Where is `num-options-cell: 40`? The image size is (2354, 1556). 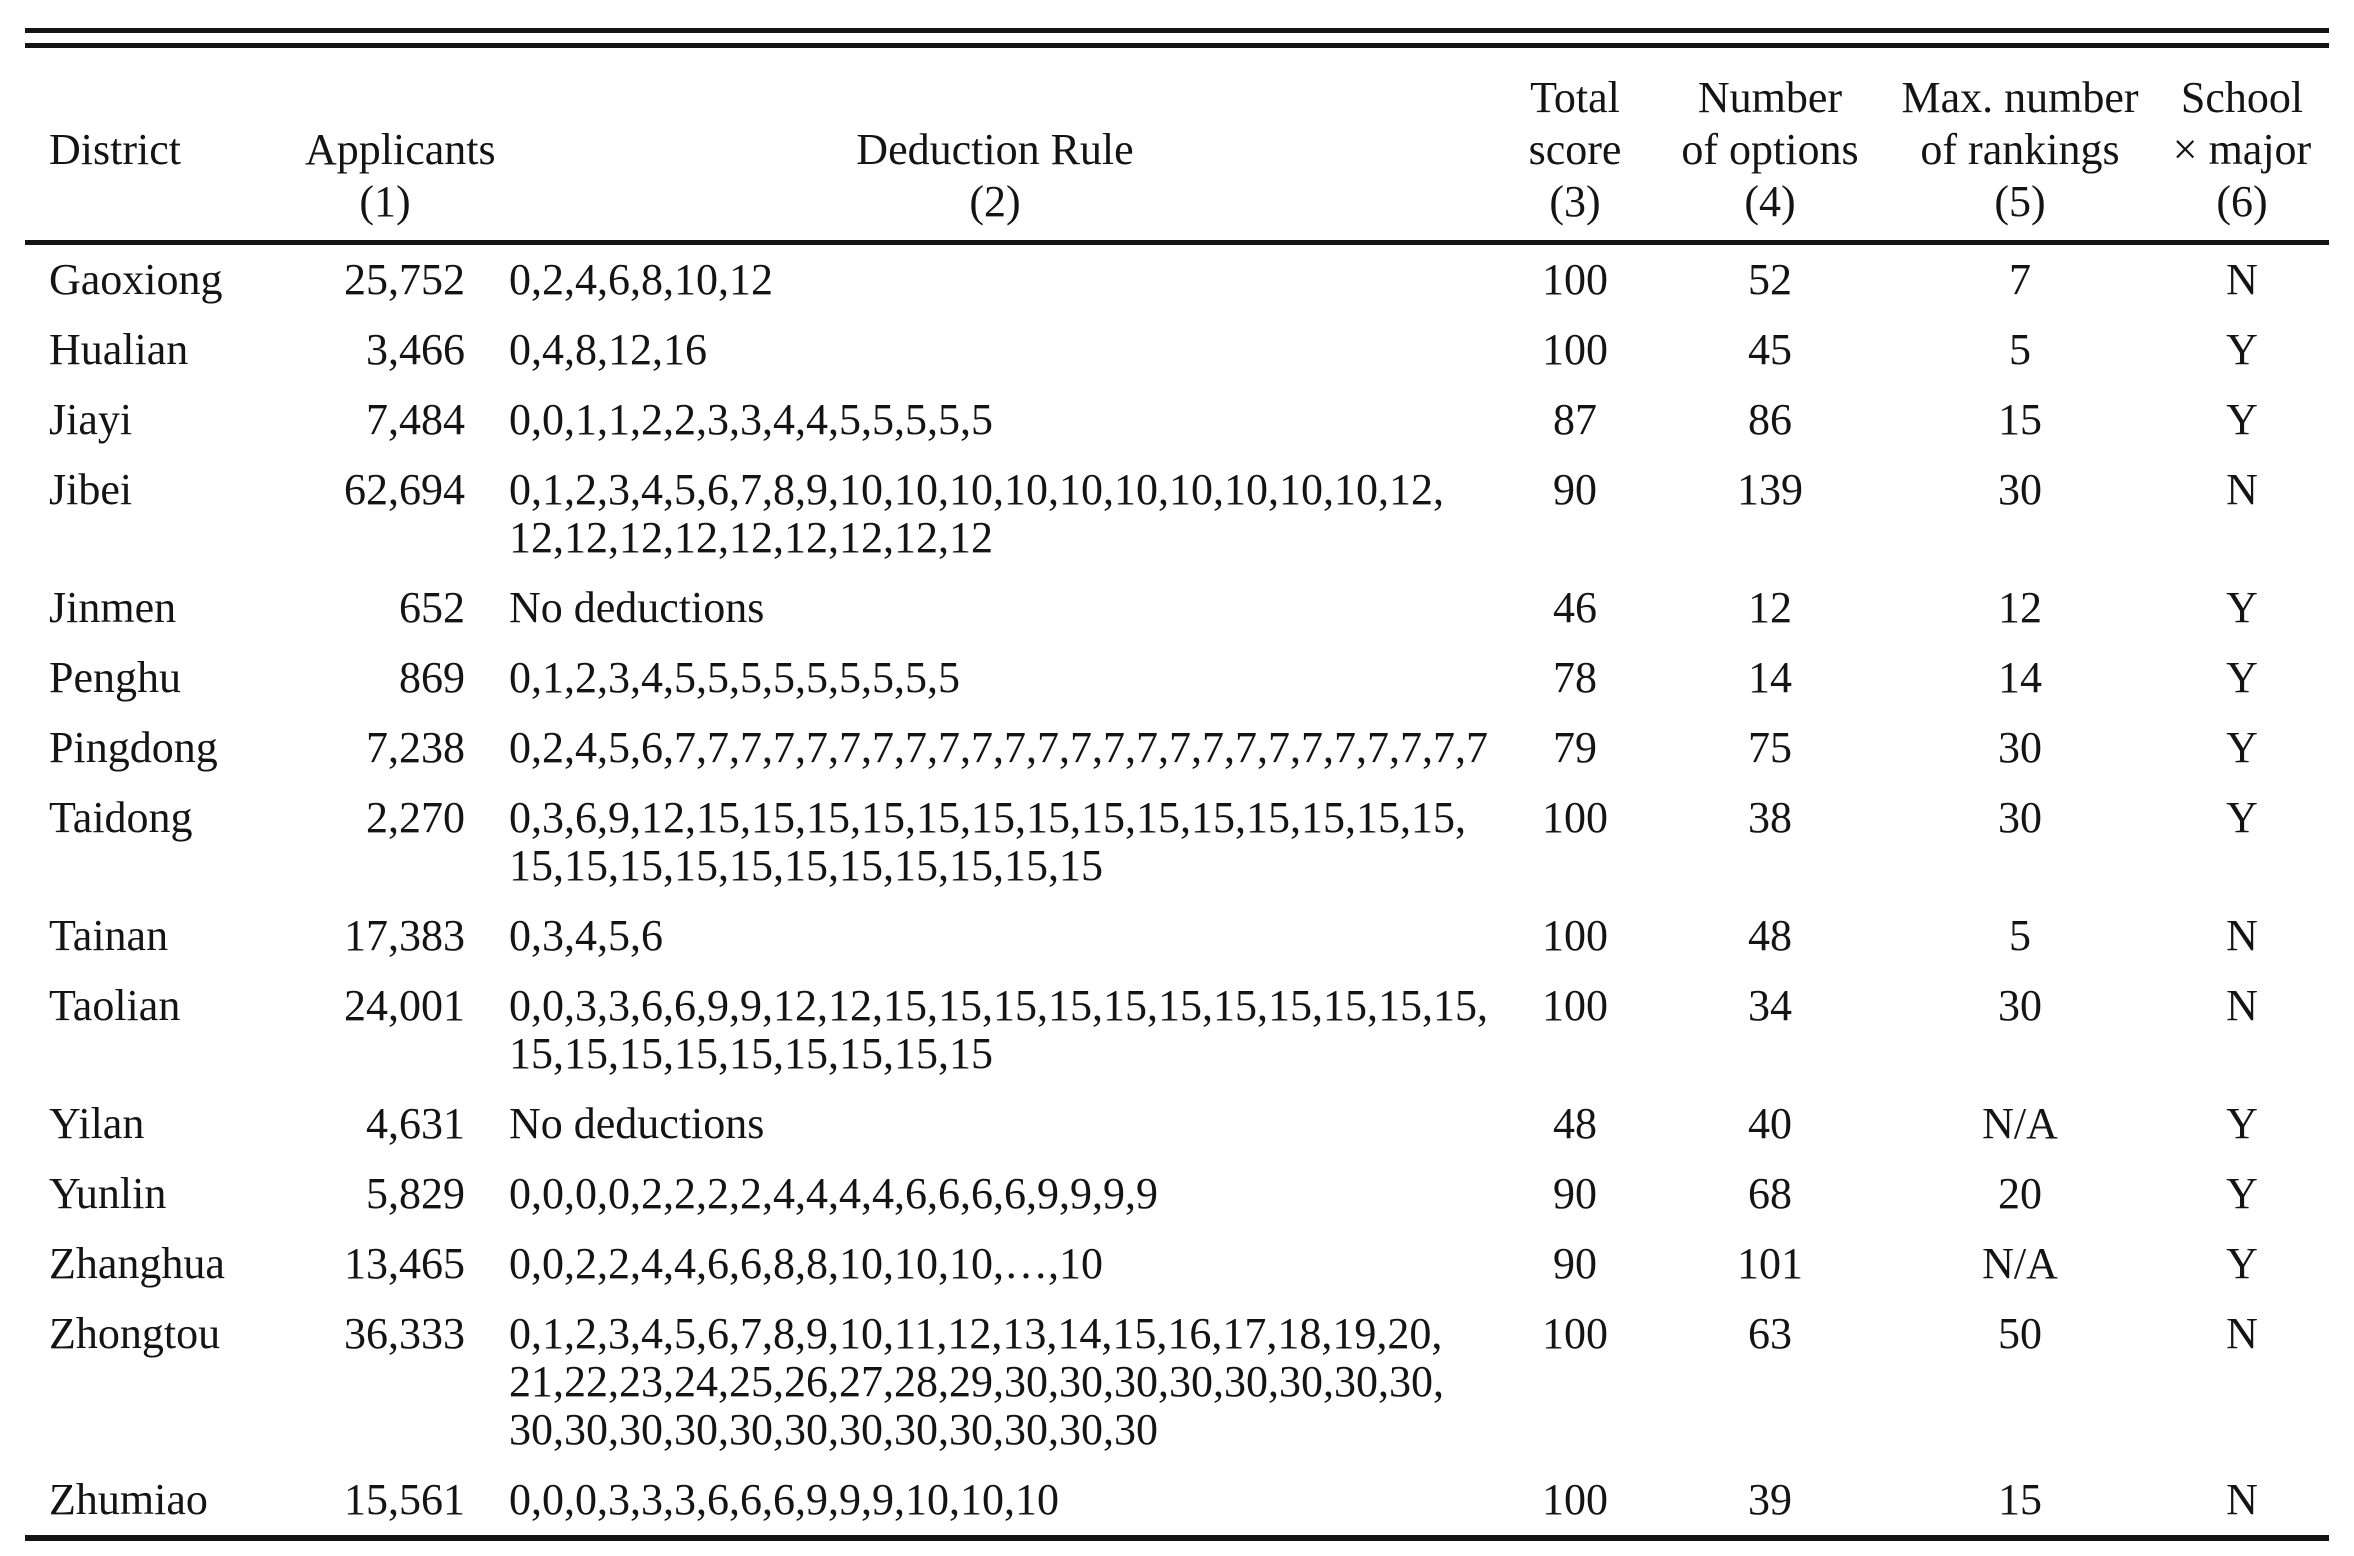
num-options-cell: 40 is located at coordinates (1770, 1123).